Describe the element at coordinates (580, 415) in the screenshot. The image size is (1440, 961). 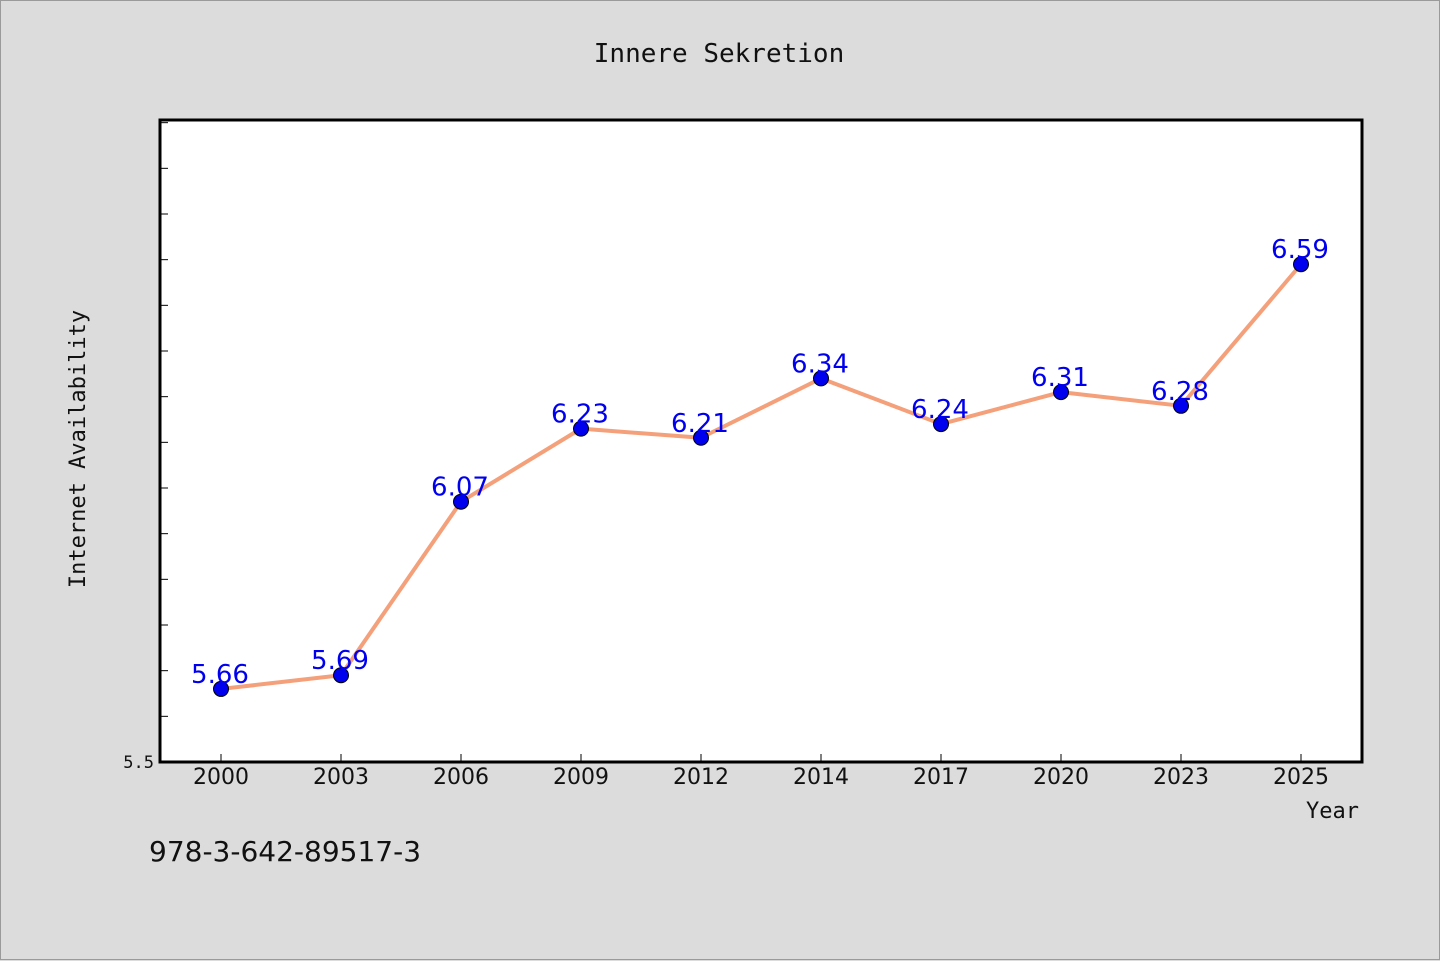
I see `data-label: 6.23` at that location.